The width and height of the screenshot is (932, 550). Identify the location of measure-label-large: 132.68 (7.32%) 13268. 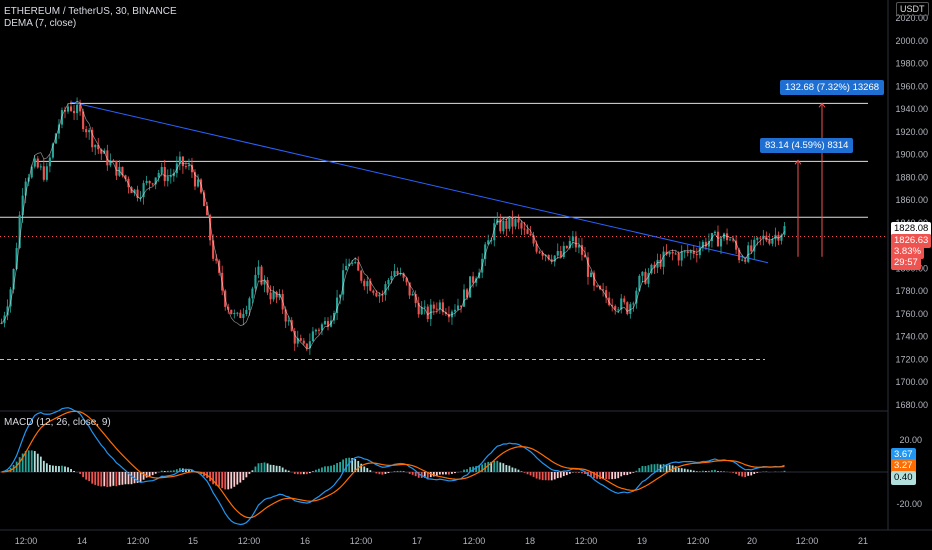
(832, 87).